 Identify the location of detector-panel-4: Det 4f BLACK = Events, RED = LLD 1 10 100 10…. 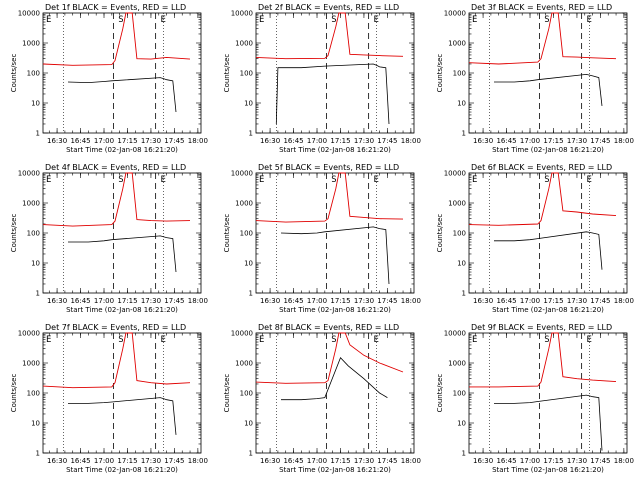
(109, 238).